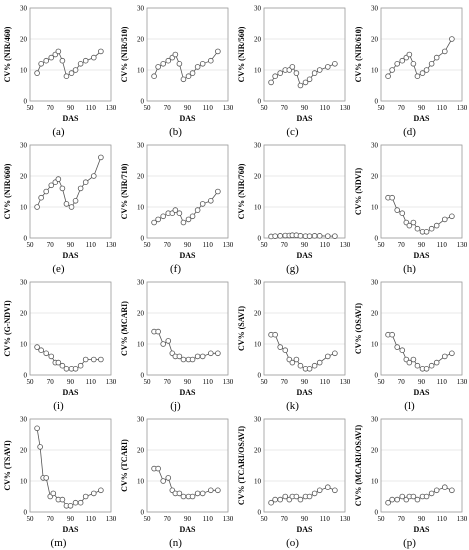 This screenshot has height=550, width=469. What do you see at coordinates (241, 54) in the screenshot?
I see `y-axis-label: CV% (NIR/560)` at bounding box center [241, 54].